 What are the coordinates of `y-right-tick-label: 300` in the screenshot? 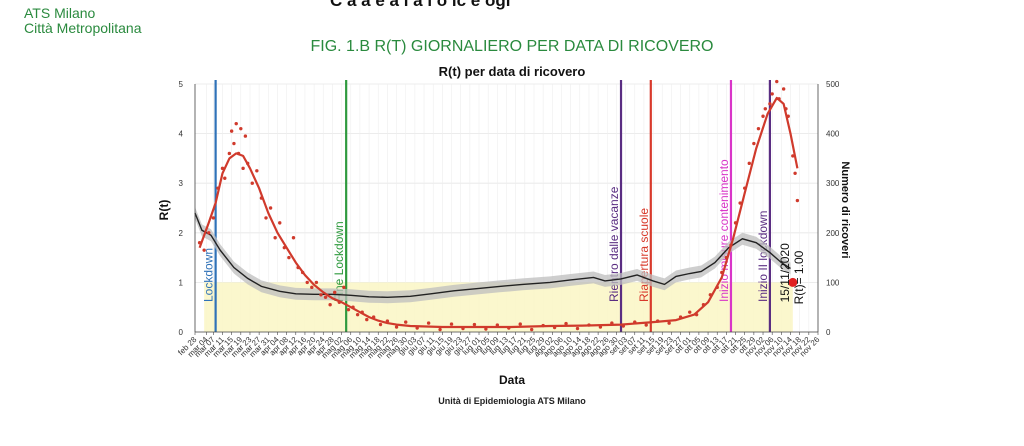 It's located at (833, 183).